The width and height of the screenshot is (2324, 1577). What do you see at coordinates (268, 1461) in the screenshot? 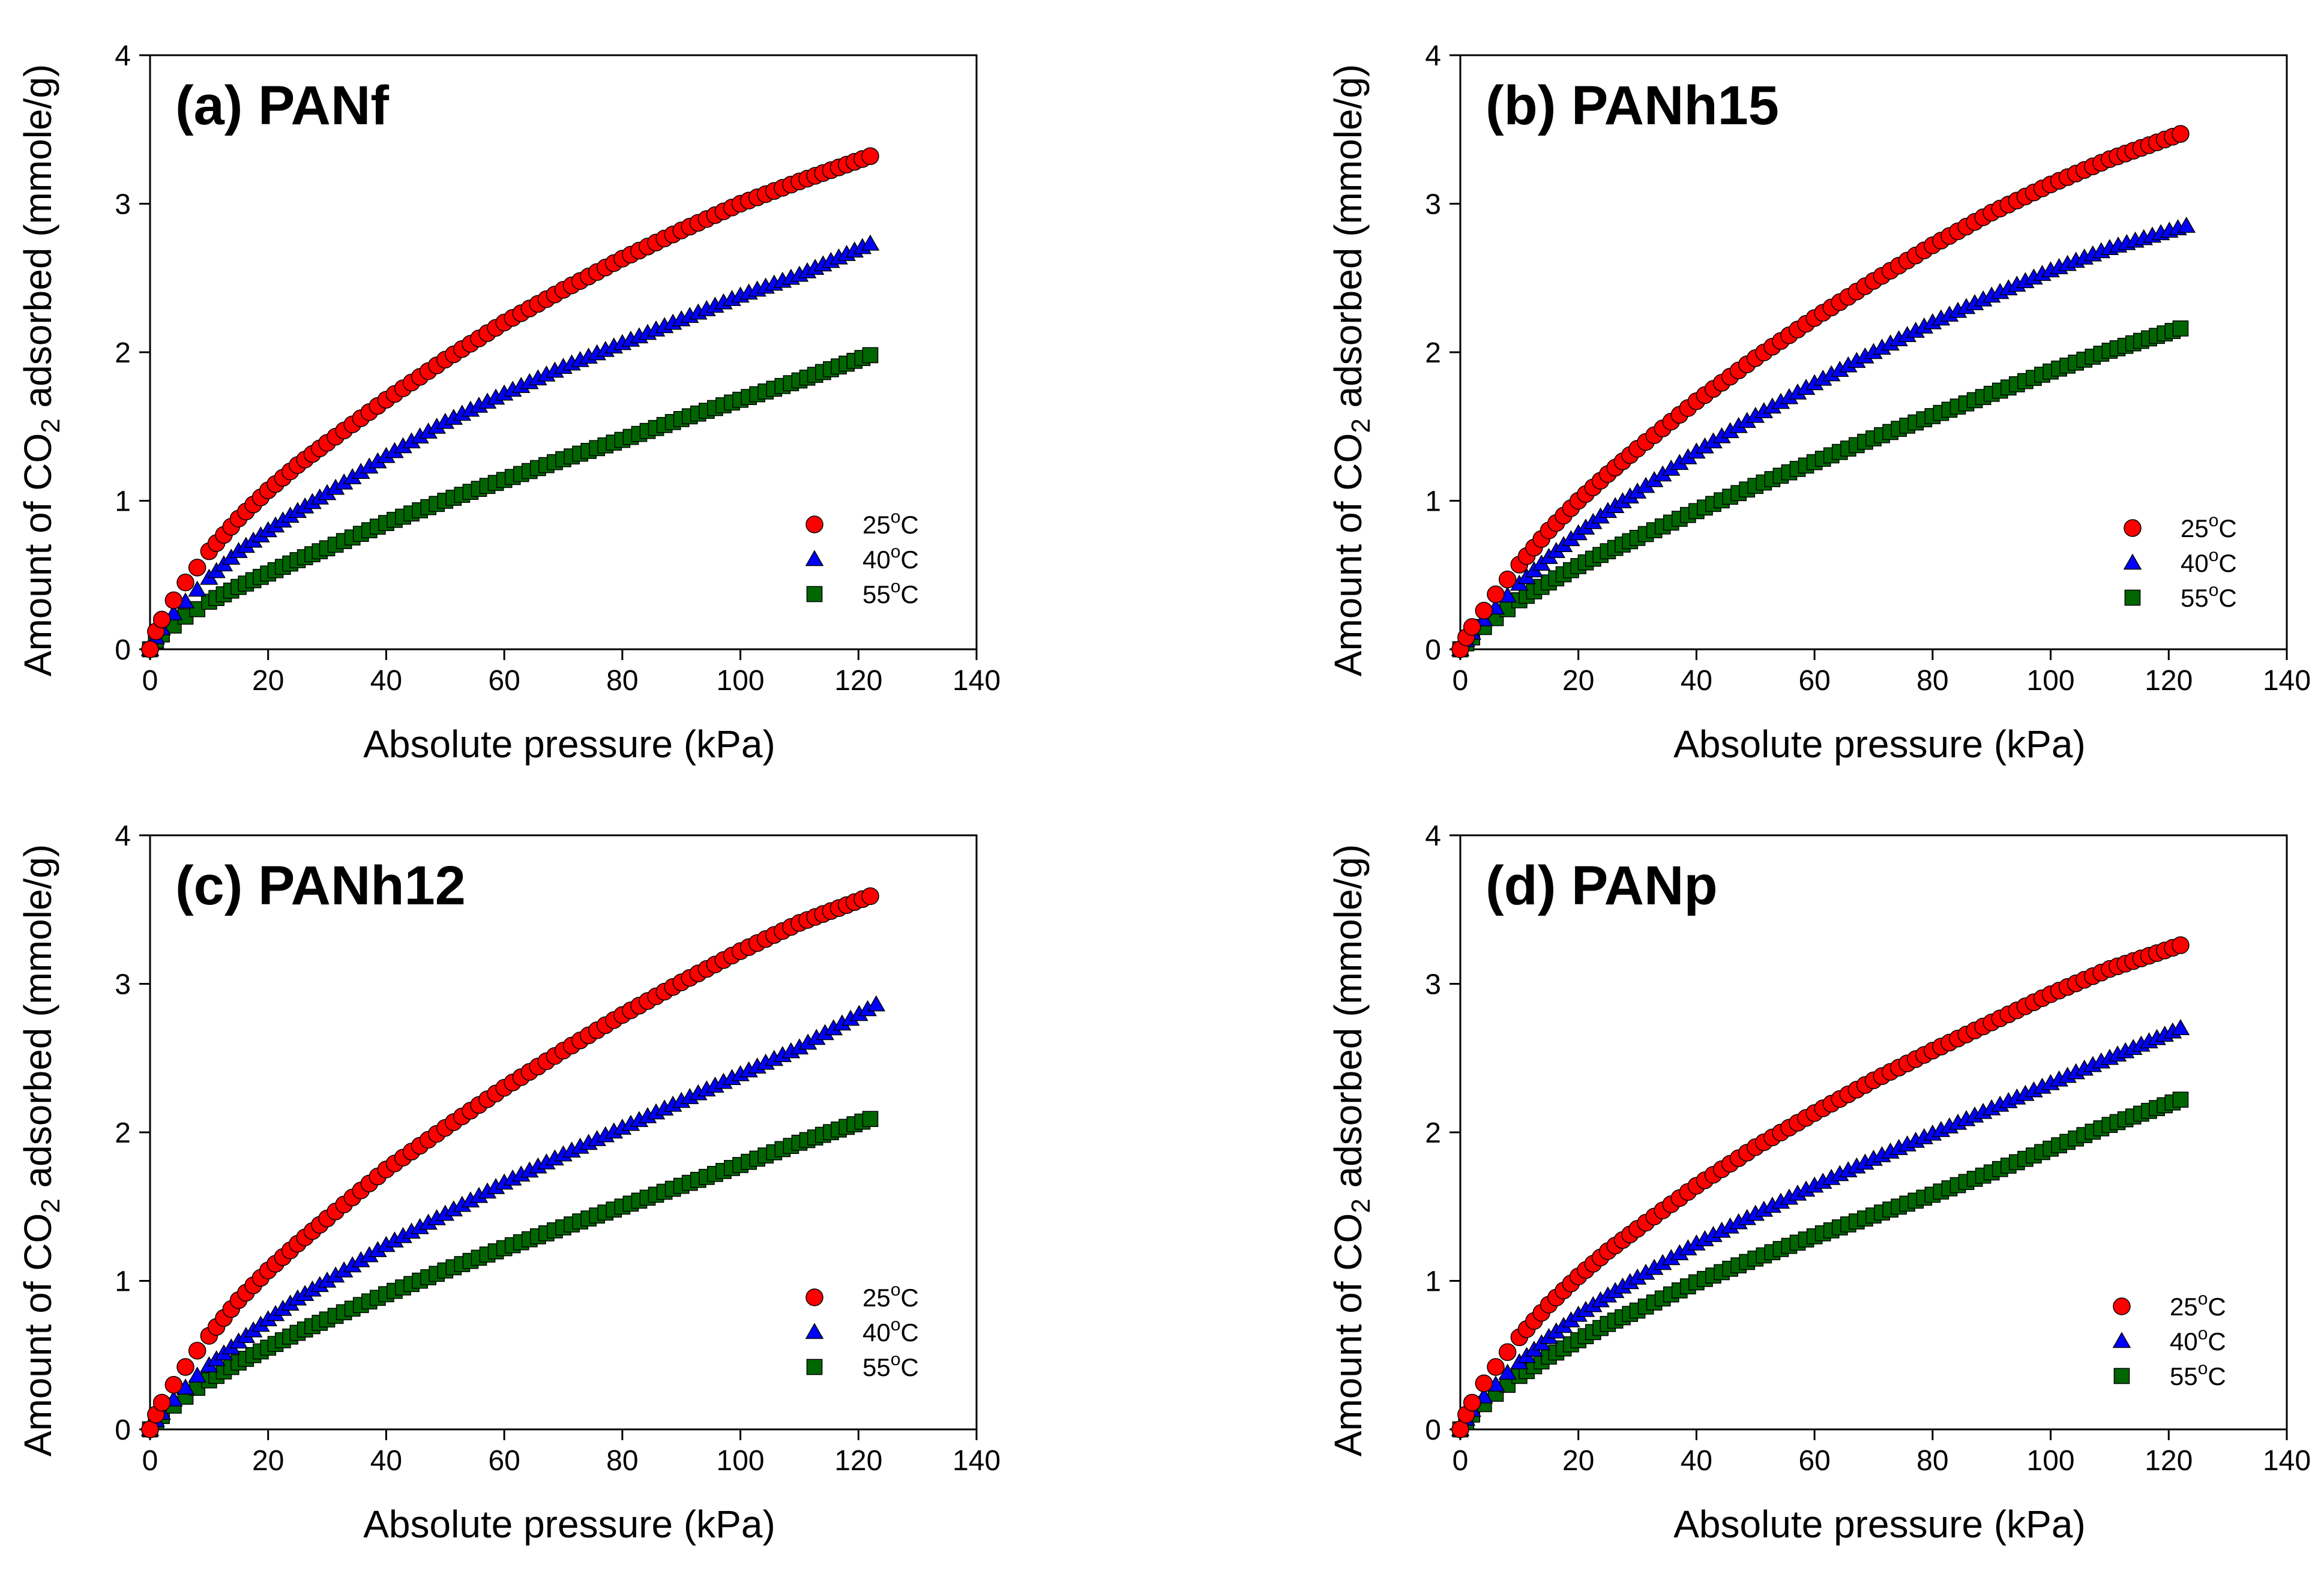
I see `x-tick-label: 20` at bounding box center [268, 1461].